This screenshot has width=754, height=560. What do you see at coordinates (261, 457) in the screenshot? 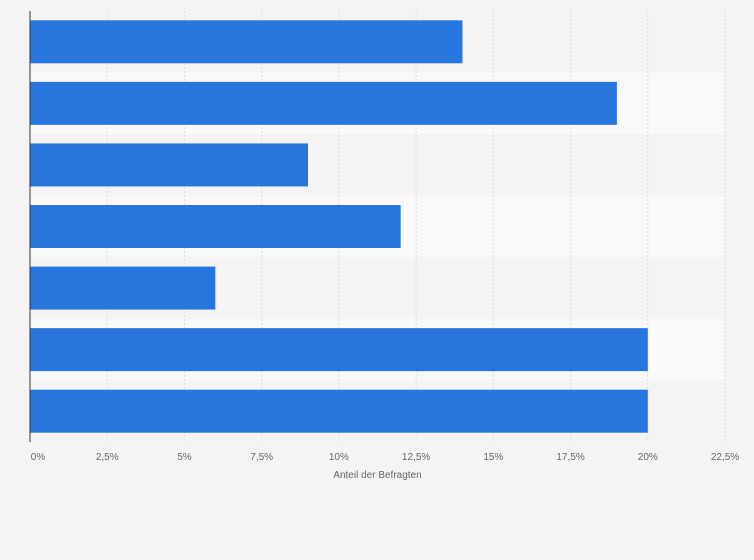
I see `x-tick-label: 7,5%` at bounding box center [261, 457].